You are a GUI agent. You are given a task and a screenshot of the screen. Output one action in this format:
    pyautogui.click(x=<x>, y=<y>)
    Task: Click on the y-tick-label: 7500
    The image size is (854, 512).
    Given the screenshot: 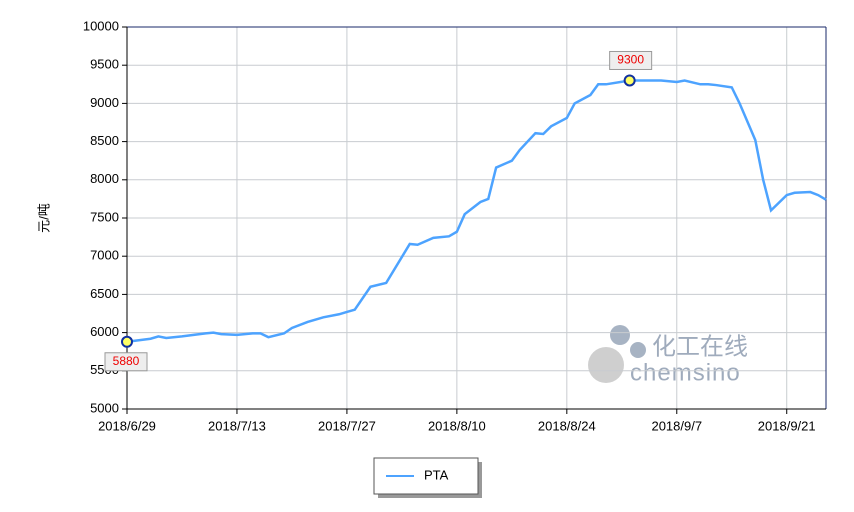 What is the action you would take?
    pyautogui.click(x=104, y=216)
    